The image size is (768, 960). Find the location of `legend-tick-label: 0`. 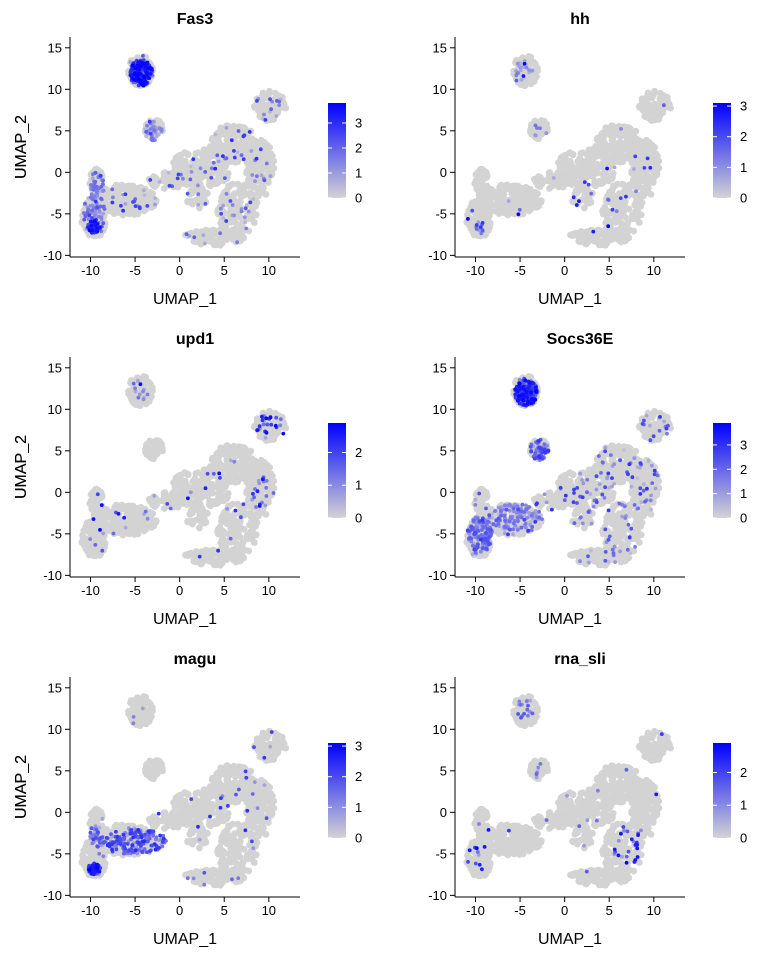

legend-tick-label: 0 is located at coordinates (743, 198).